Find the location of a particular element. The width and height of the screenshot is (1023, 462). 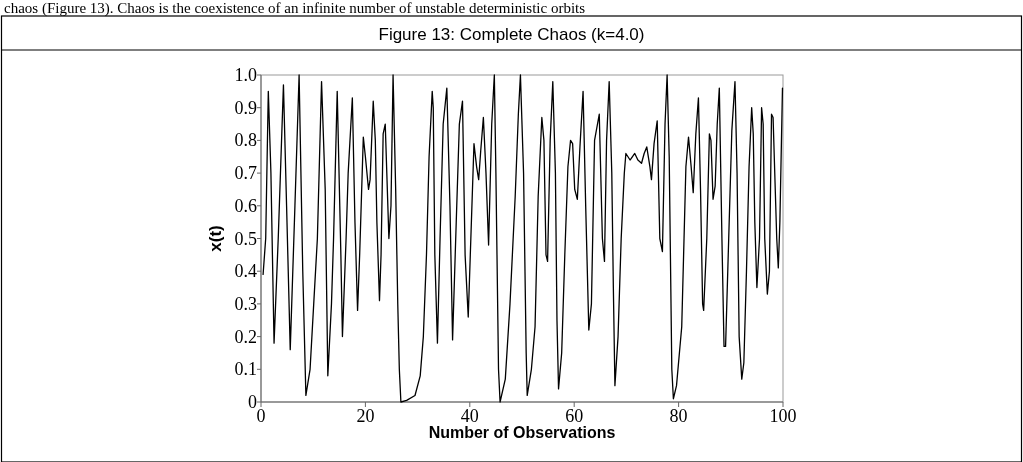

y-tick-label: 0 is located at coordinates (252, 402).